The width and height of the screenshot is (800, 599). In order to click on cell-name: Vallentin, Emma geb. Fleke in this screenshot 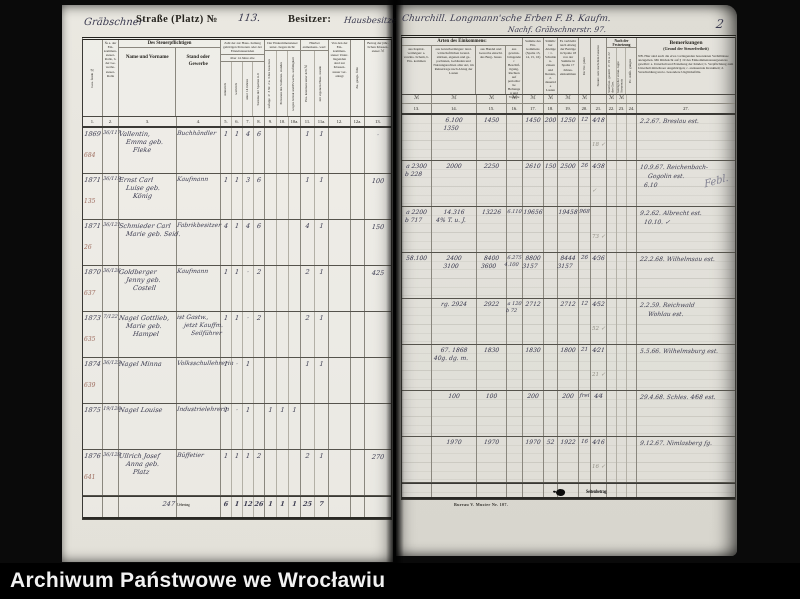, I will do `click(147, 150)`.